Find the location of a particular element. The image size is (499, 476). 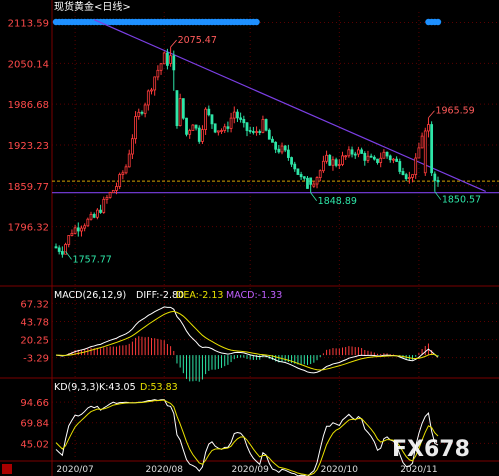

x-tick-label: 2020/07 is located at coordinates (74, 470).